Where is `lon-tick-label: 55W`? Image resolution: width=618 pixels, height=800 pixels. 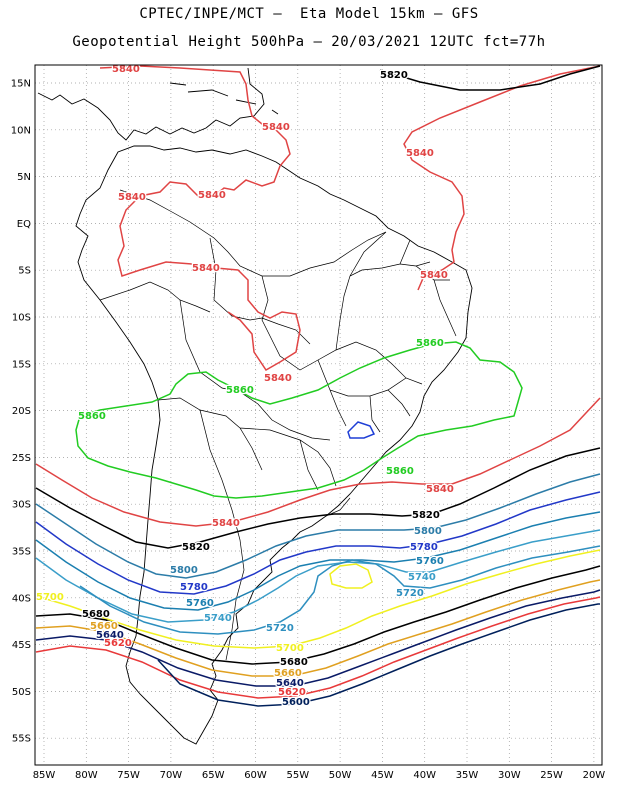 lon-tick-label: 55W is located at coordinates (297, 775).